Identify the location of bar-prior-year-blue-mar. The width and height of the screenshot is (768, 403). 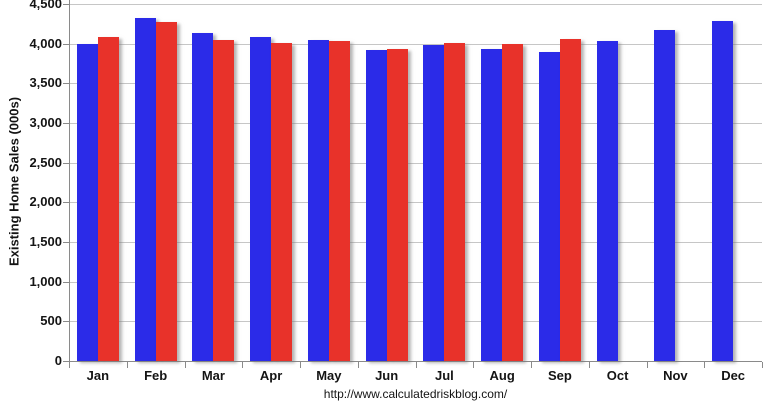
(202, 197).